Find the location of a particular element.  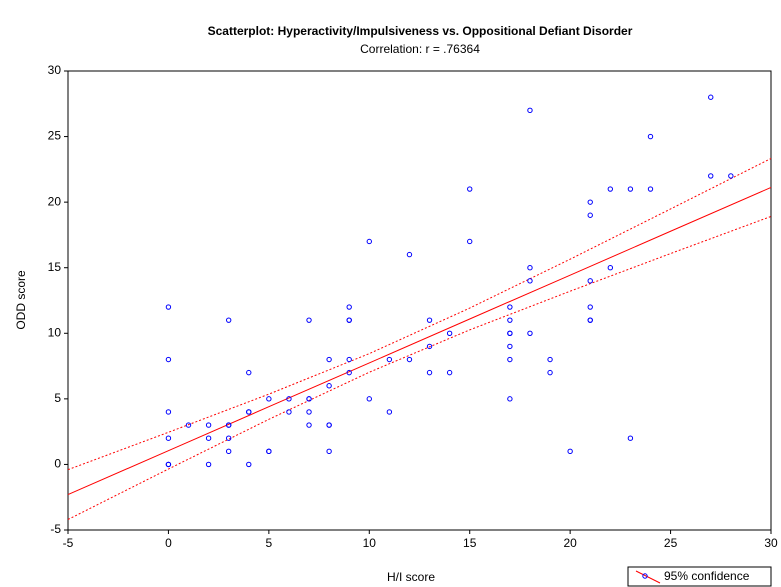

x-tick-label: -5 is located at coordinates (68, 543).